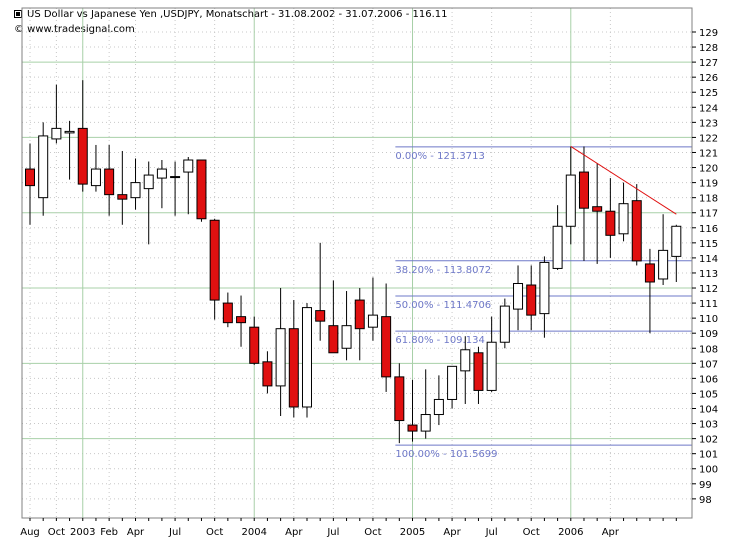 The image size is (750, 550). What do you see at coordinates (708, 470) in the screenshot?
I see `y-tick-label: 100` at bounding box center [708, 470].